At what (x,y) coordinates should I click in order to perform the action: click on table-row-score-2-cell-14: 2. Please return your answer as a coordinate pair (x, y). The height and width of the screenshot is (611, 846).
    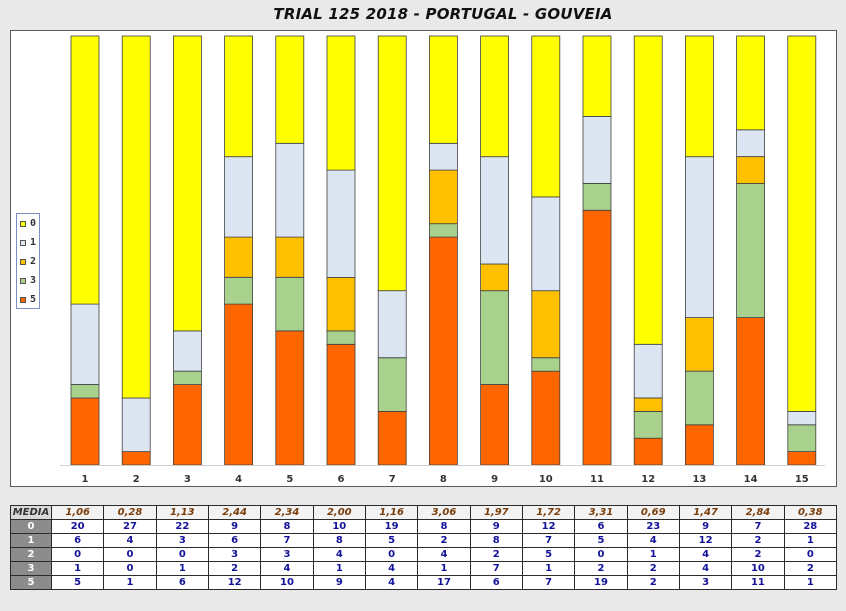
    Looking at the image, I should click on (758, 554).